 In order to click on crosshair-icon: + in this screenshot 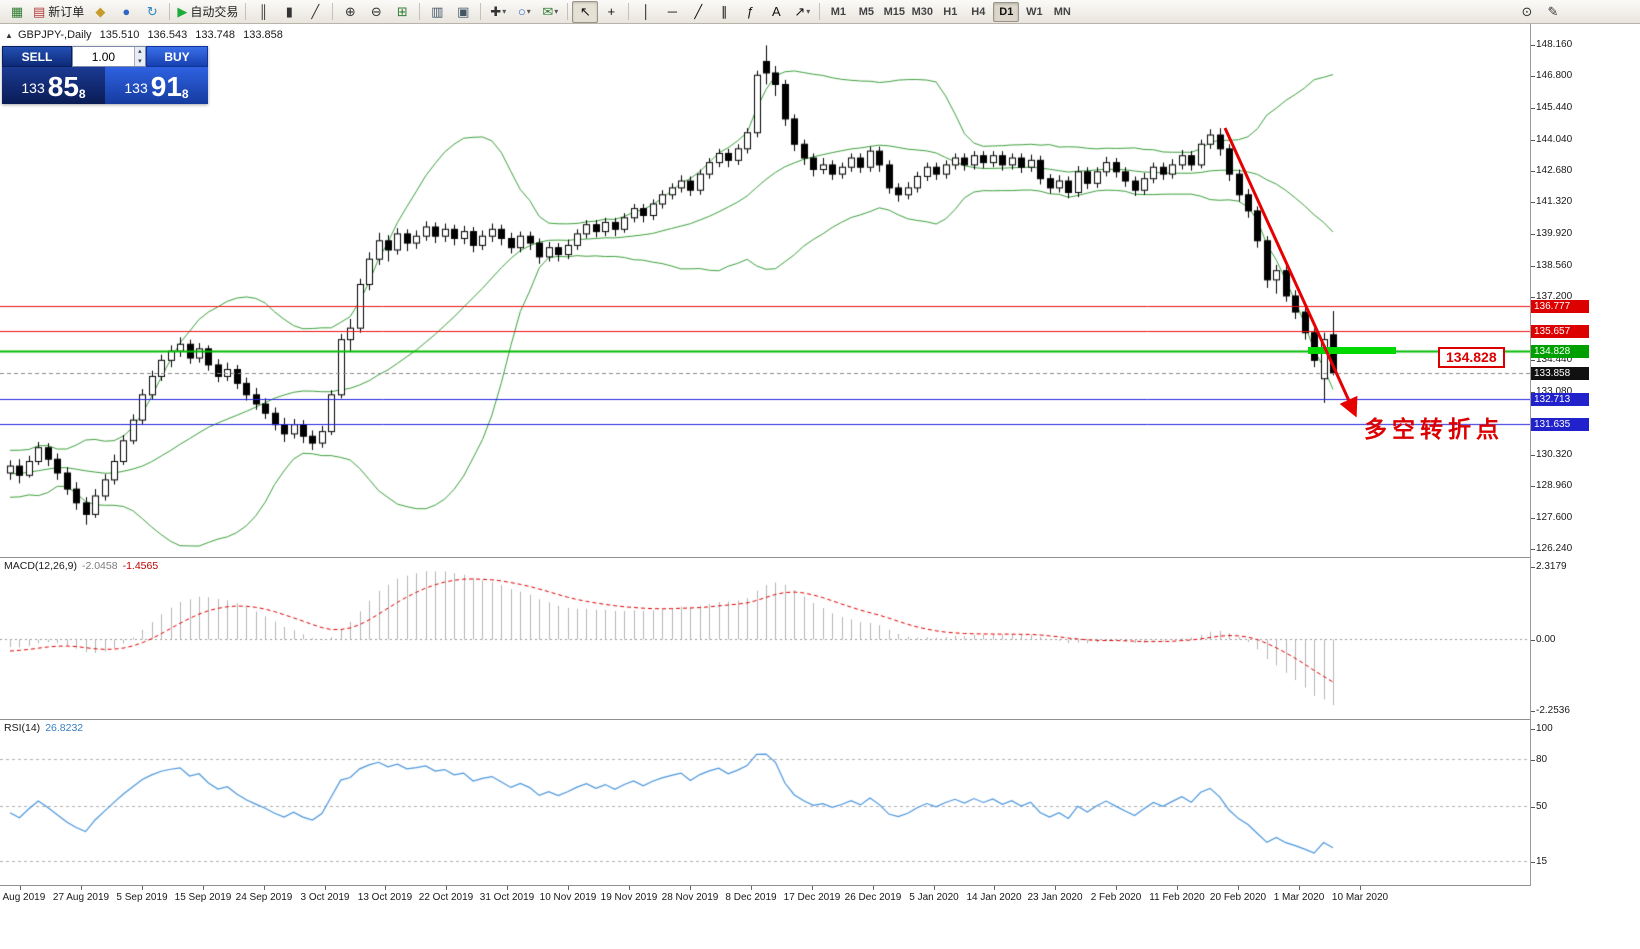, I will do `click(611, 12)`.